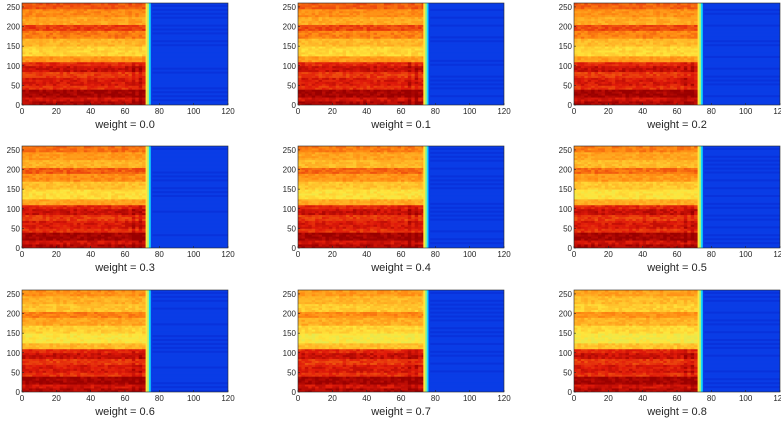 The height and width of the screenshot is (422, 781). What do you see at coordinates (194, 111) in the screenshot?
I see `x-tick-label: 100` at bounding box center [194, 111].